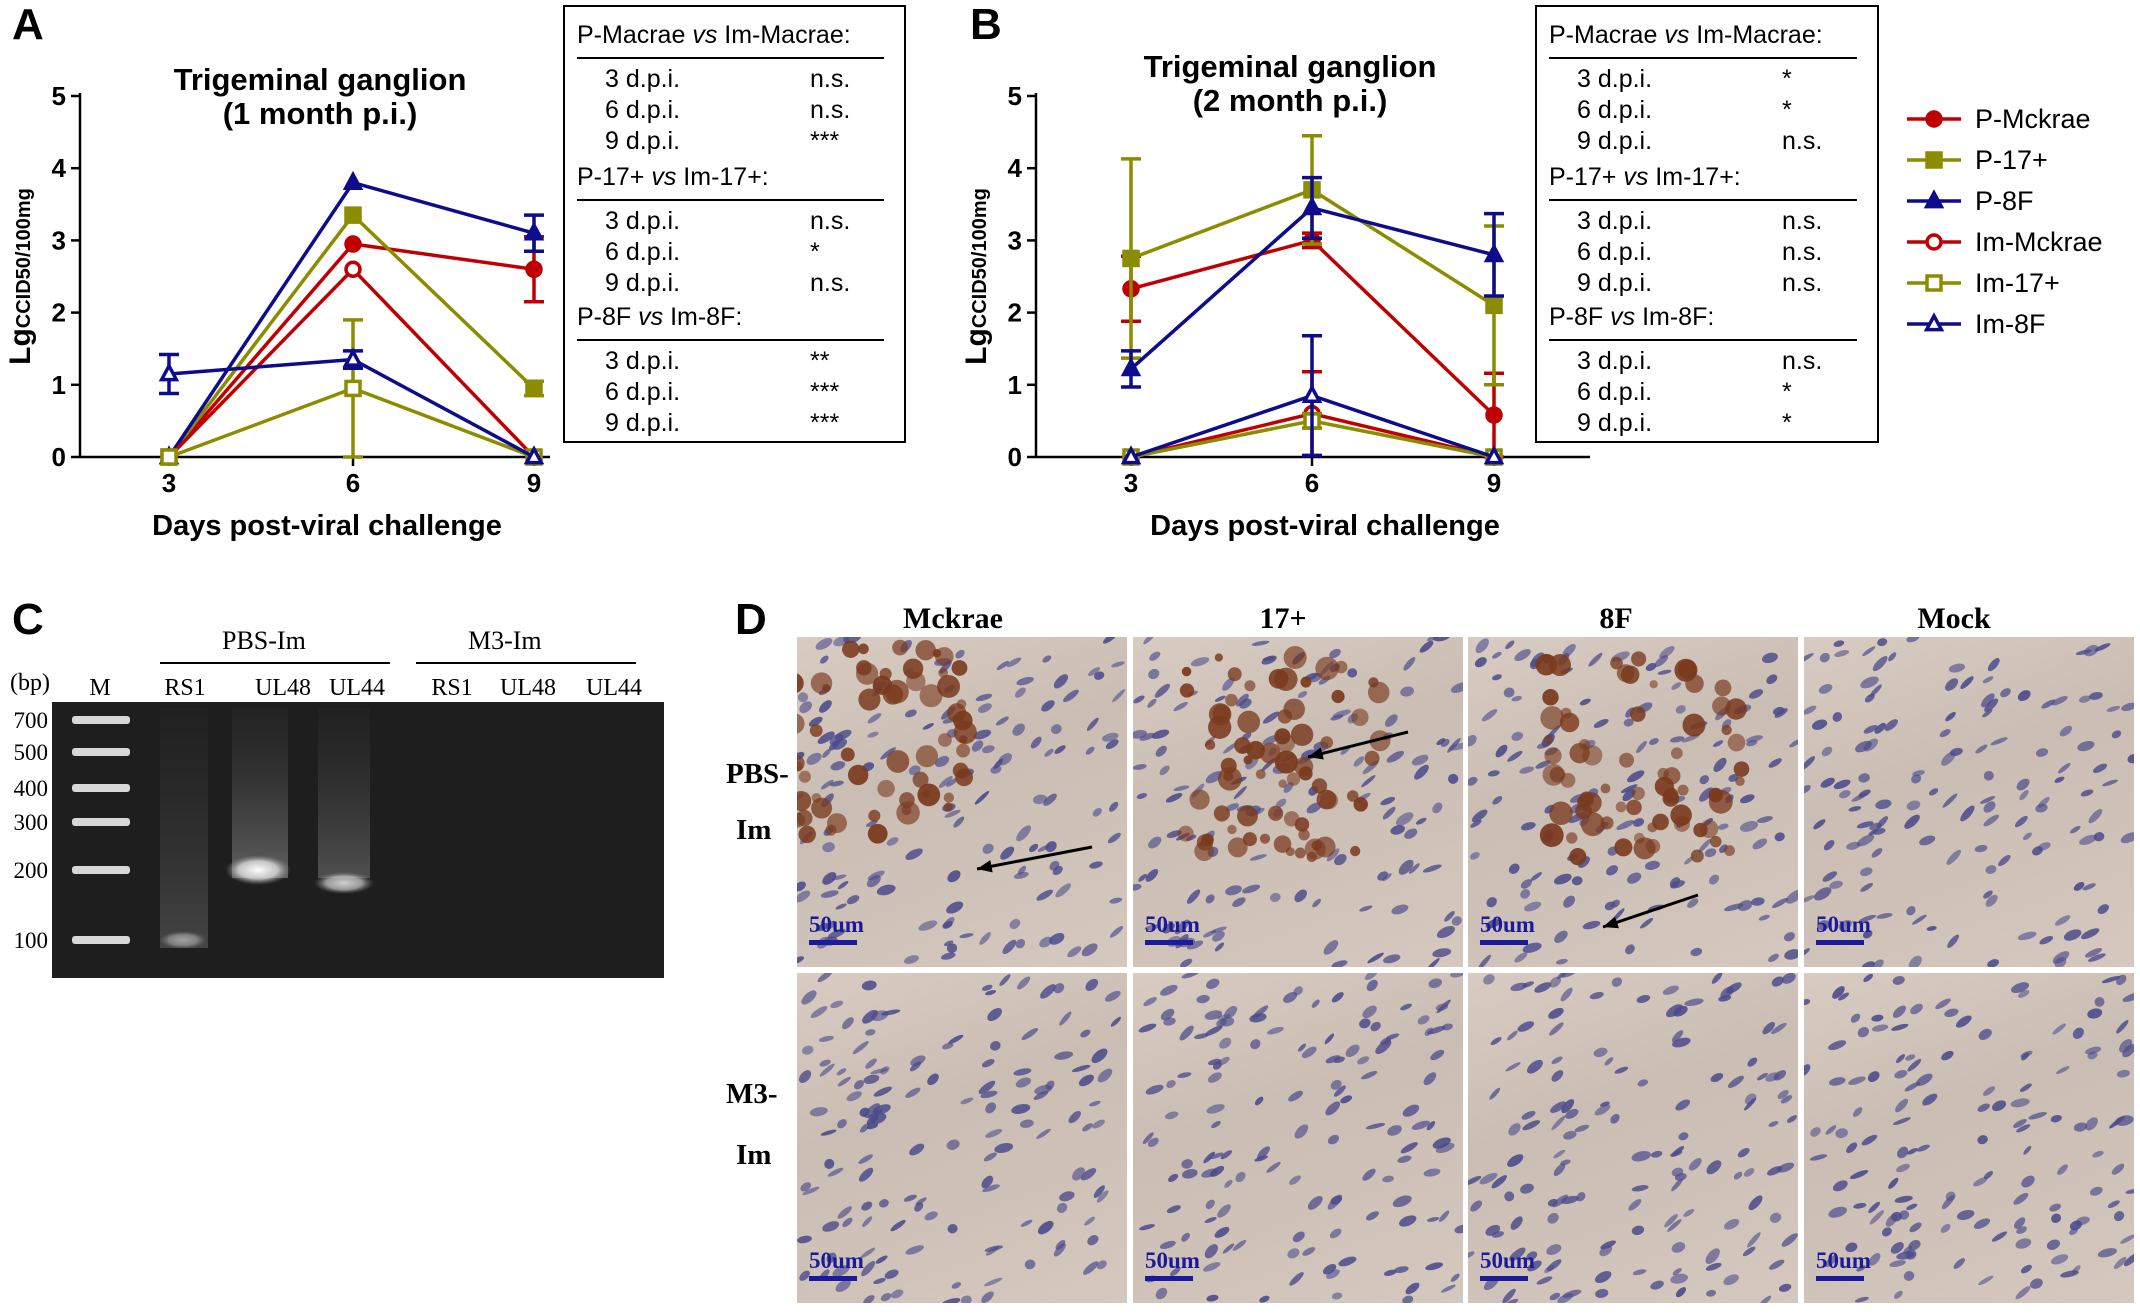 The height and width of the screenshot is (1314, 2140). Describe the element at coordinates (1616, 618) in the screenshot. I see `histology-column-2: 8F` at that location.